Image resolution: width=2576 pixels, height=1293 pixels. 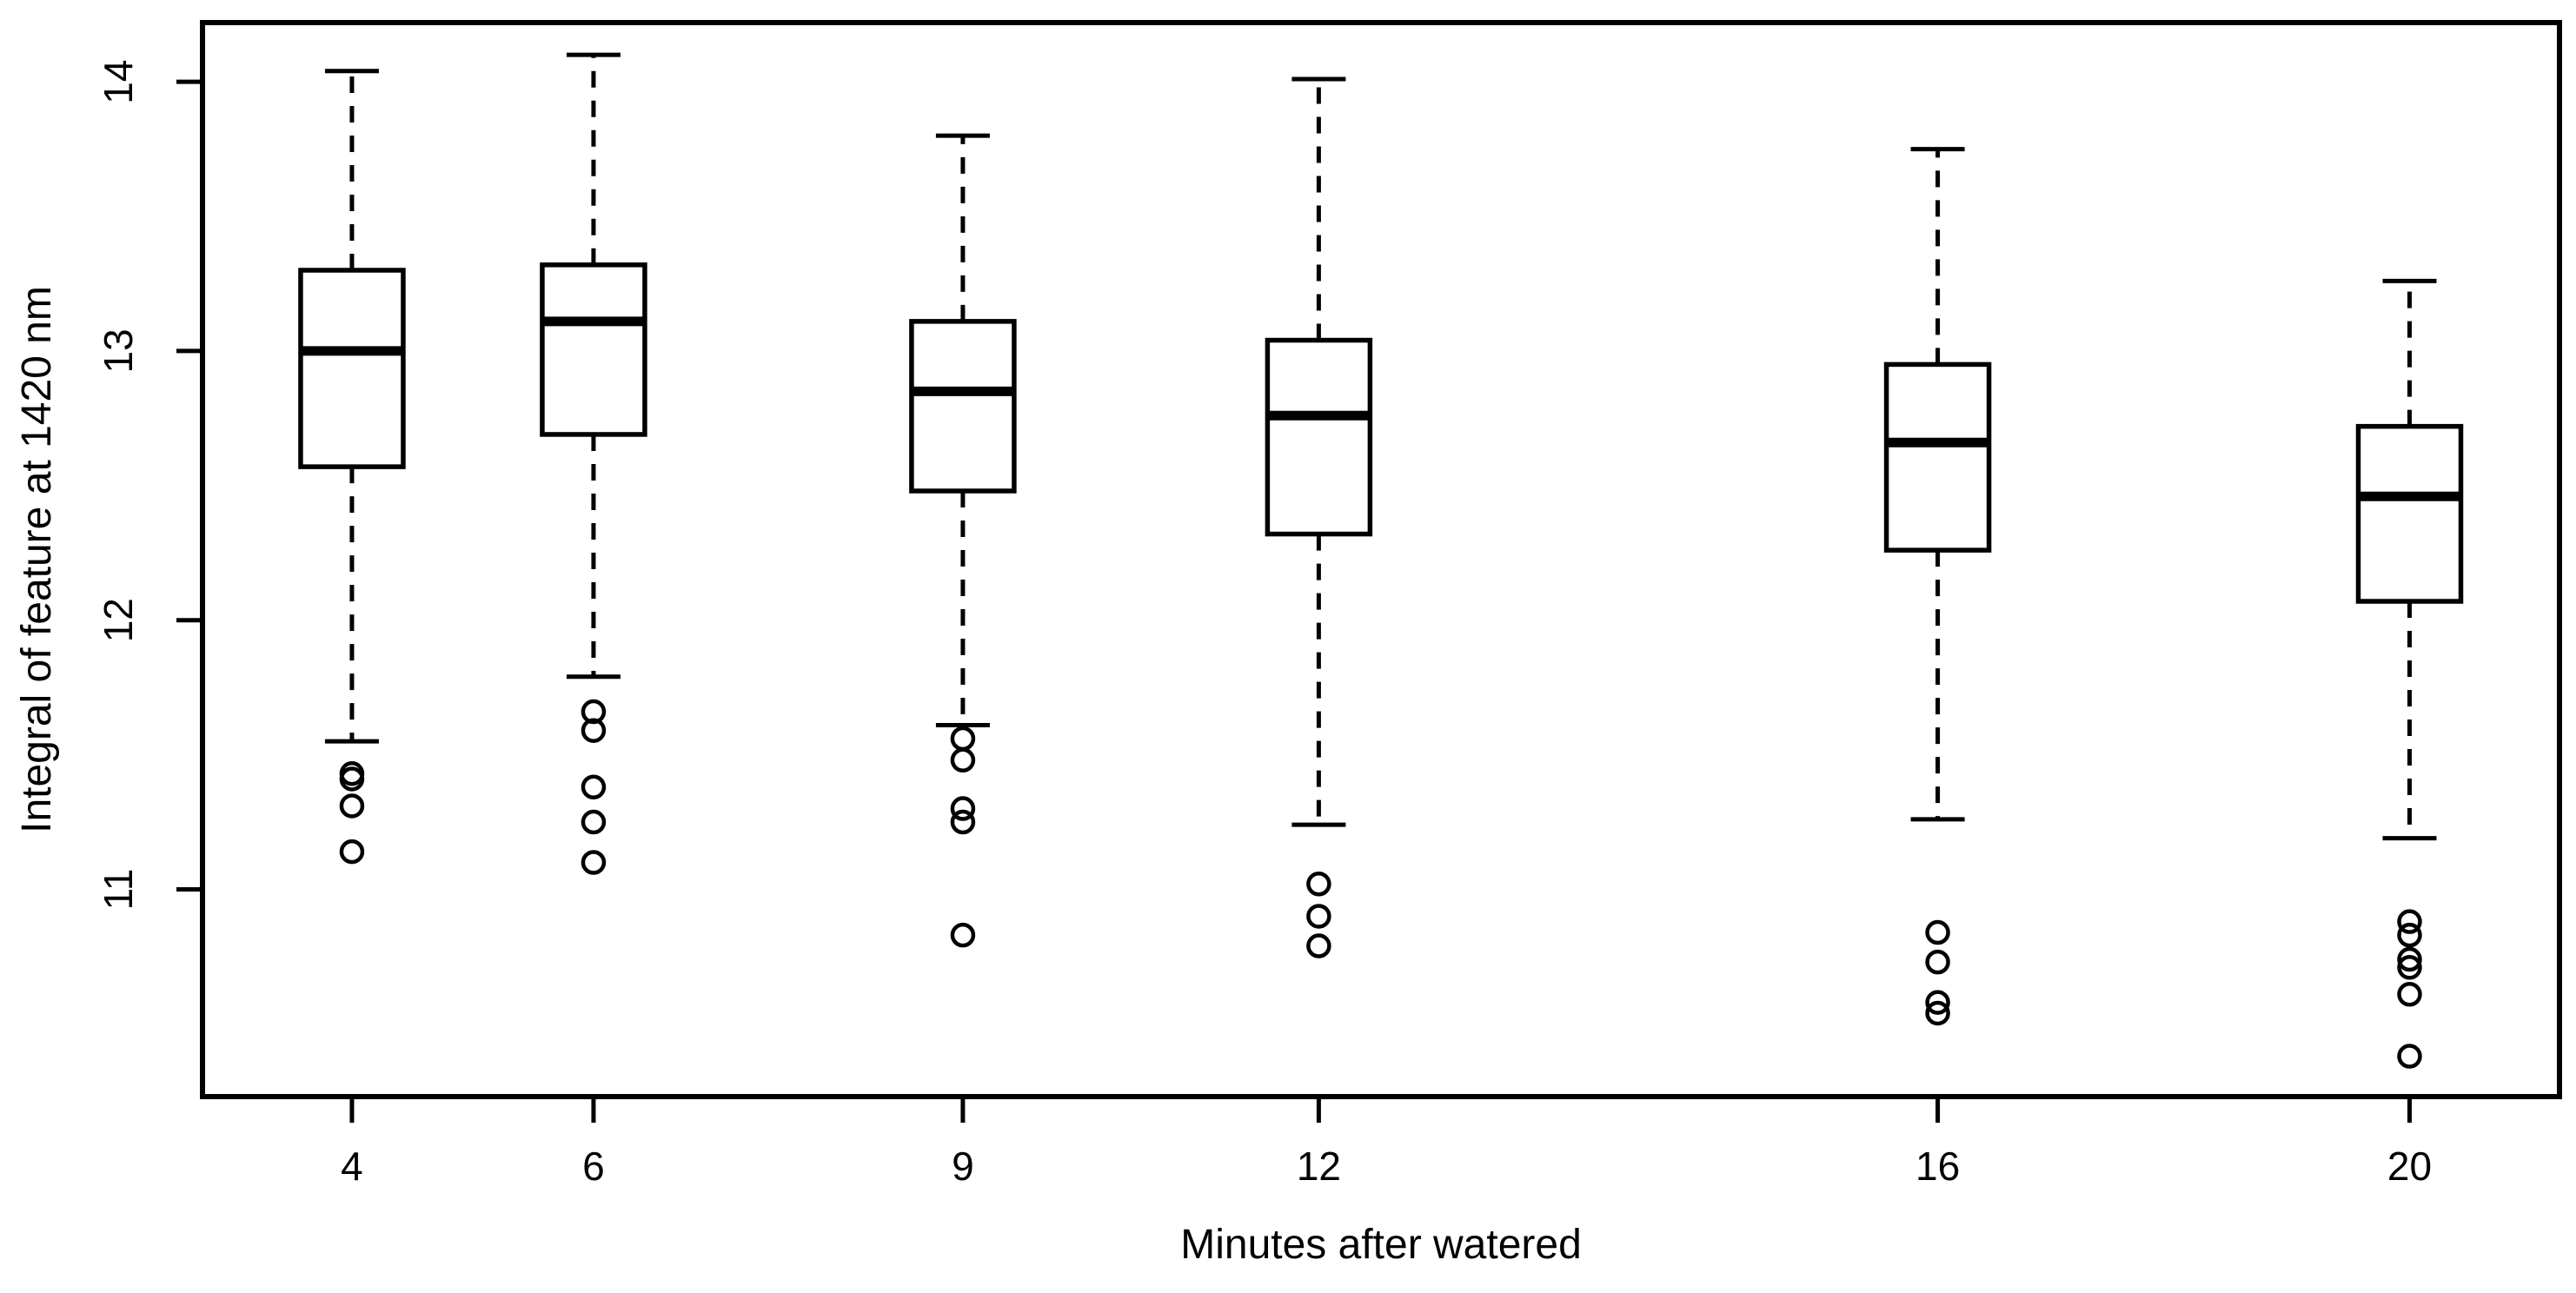 I want to click on y-tick-label: 13, so click(x=118, y=350).